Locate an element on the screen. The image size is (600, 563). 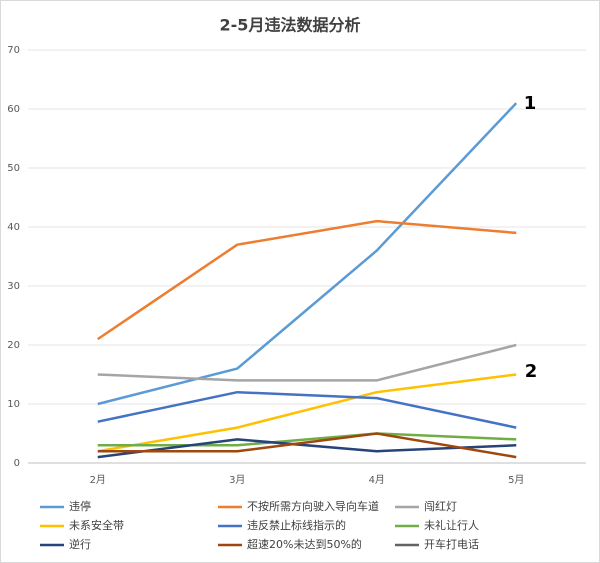
y-tick-label: 0 is located at coordinates (17, 463).